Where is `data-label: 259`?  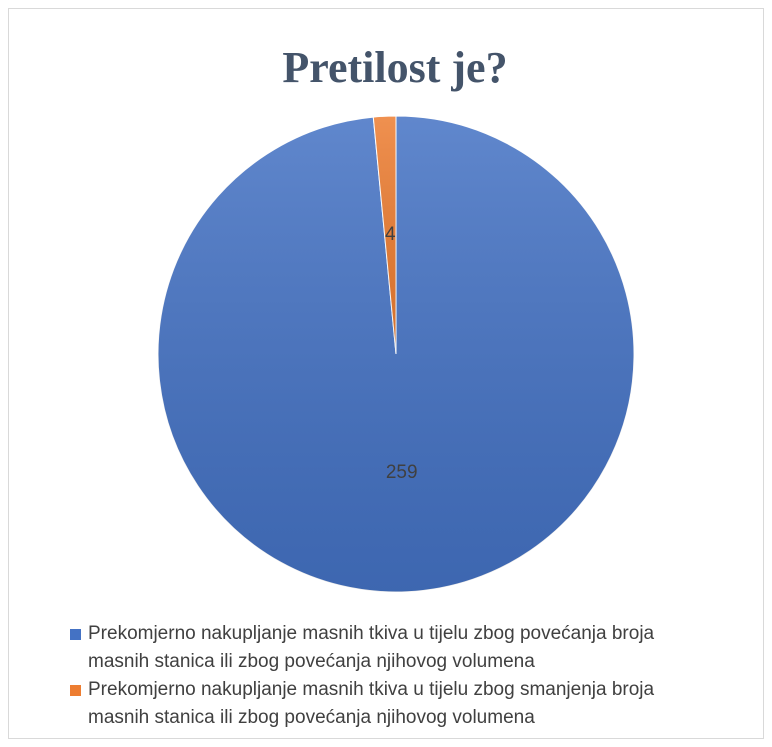 data-label: 259 is located at coordinates (402, 472).